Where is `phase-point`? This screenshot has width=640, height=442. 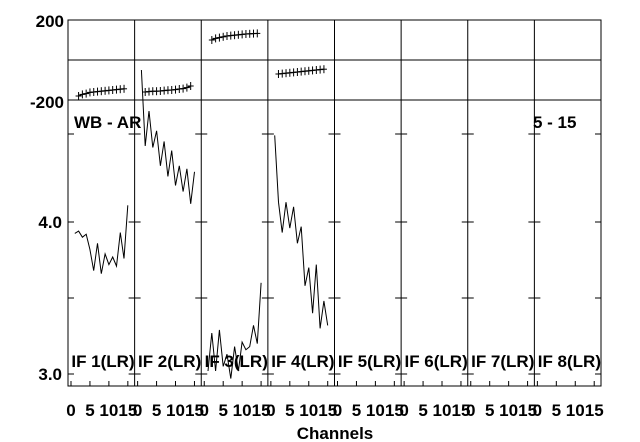 phase-point is located at coordinates (78, 96).